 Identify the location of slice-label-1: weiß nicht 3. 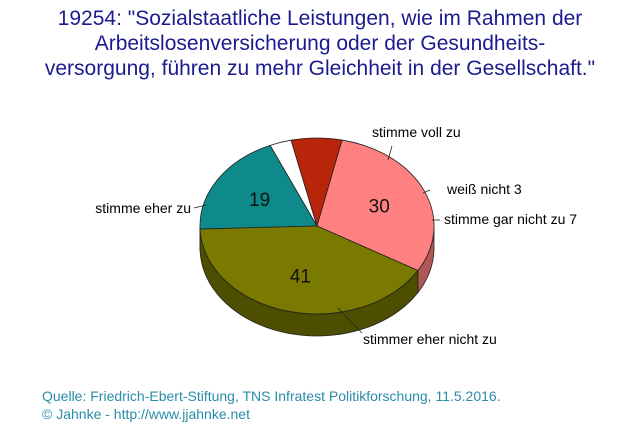
(484, 189).